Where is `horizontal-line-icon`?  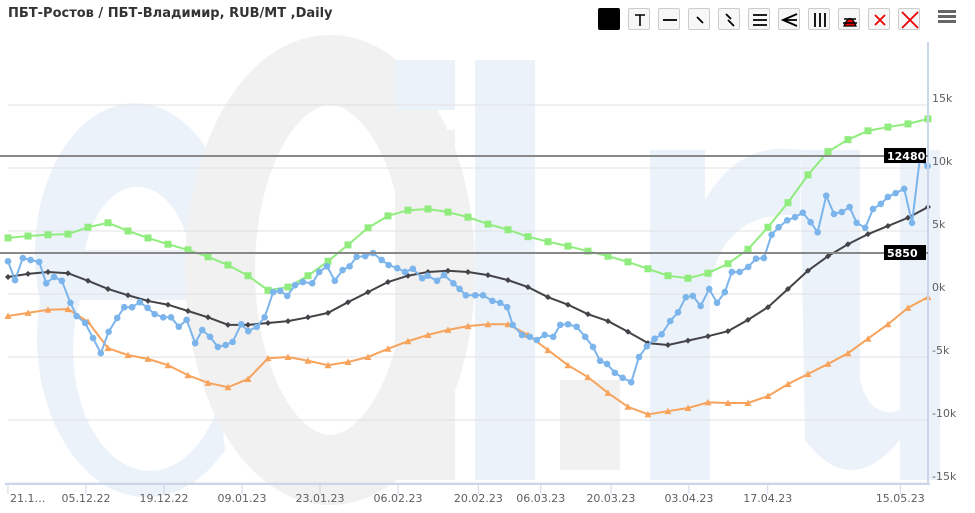 horizontal-line-icon is located at coordinates (670, 20).